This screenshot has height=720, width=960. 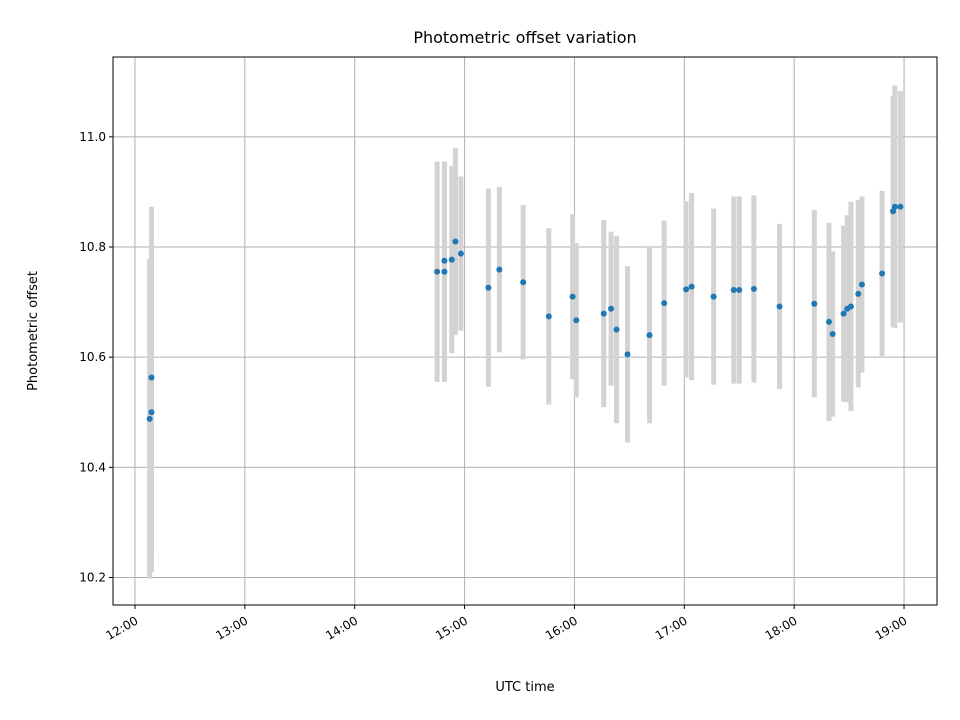 I want to click on y-tick-label: 10.4, so click(x=92, y=467).